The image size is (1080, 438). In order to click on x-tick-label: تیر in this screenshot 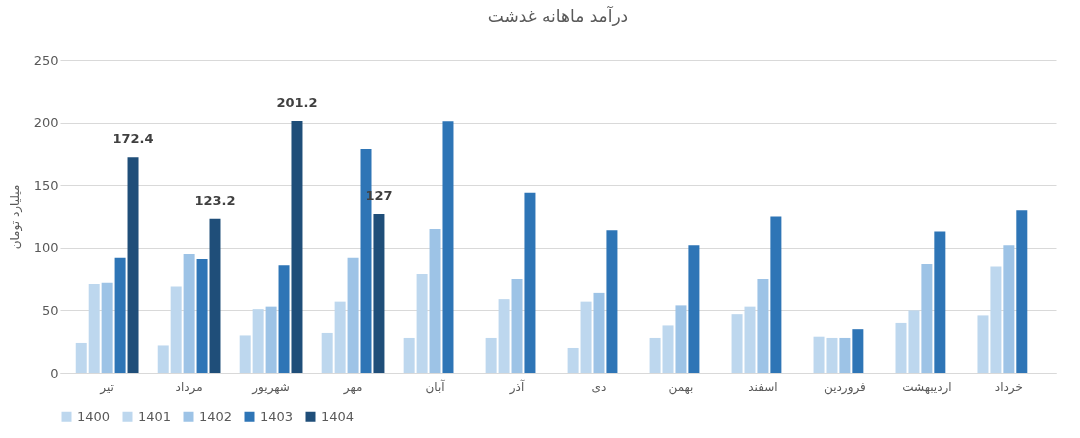, I will do `click(106, 387)`.